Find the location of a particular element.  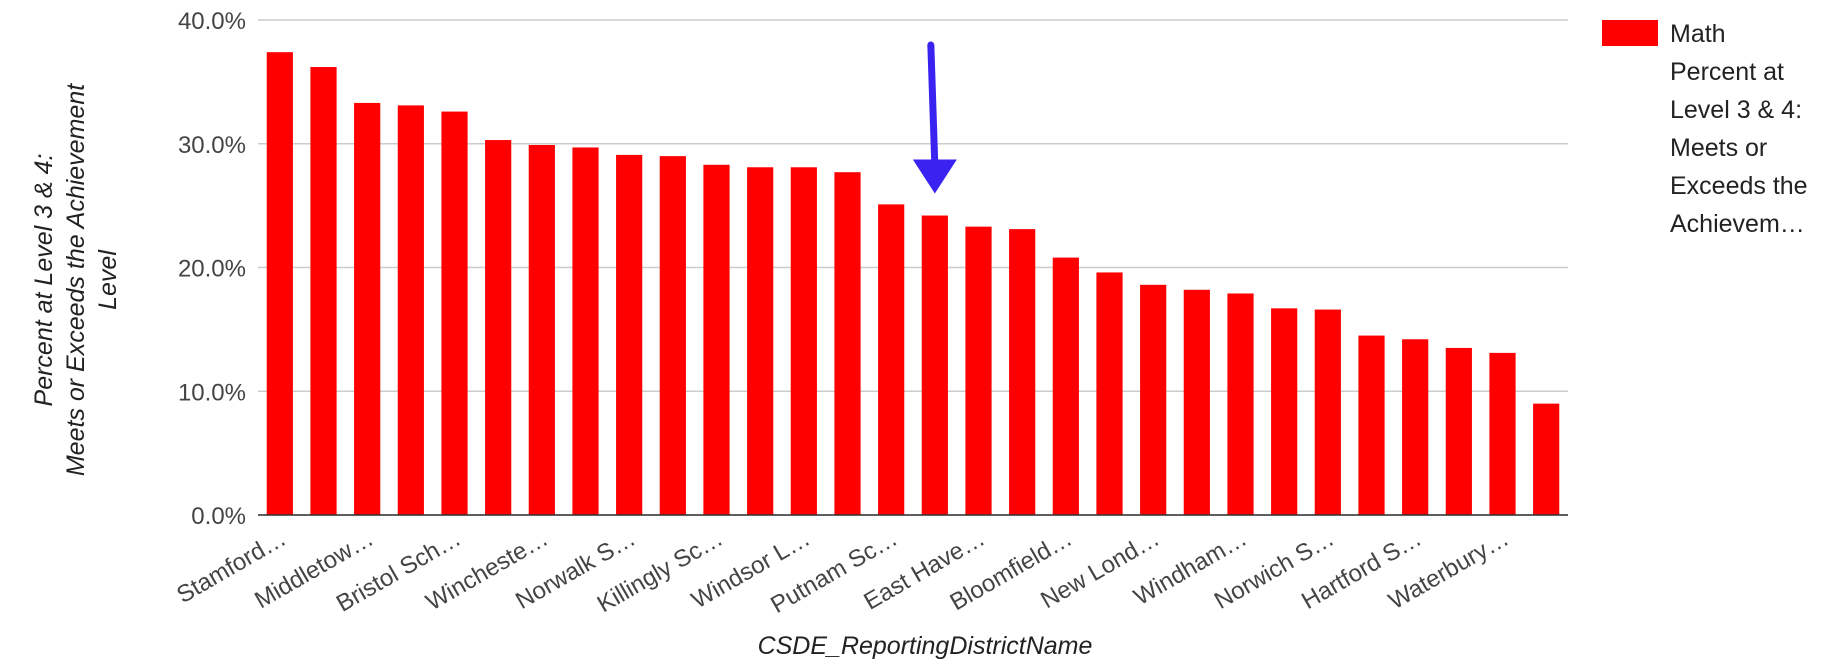

arrow-head is located at coordinates (934, 176).